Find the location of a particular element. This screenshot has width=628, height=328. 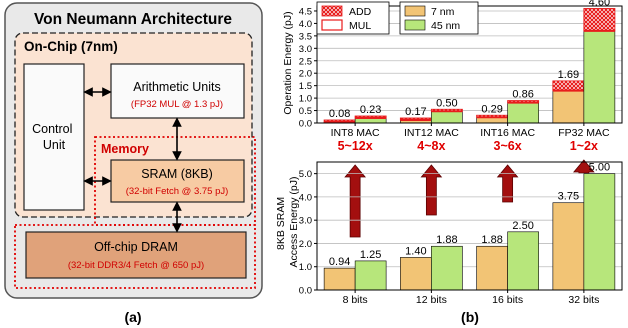

value-label: 0.08 is located at coordinates (339, 114).